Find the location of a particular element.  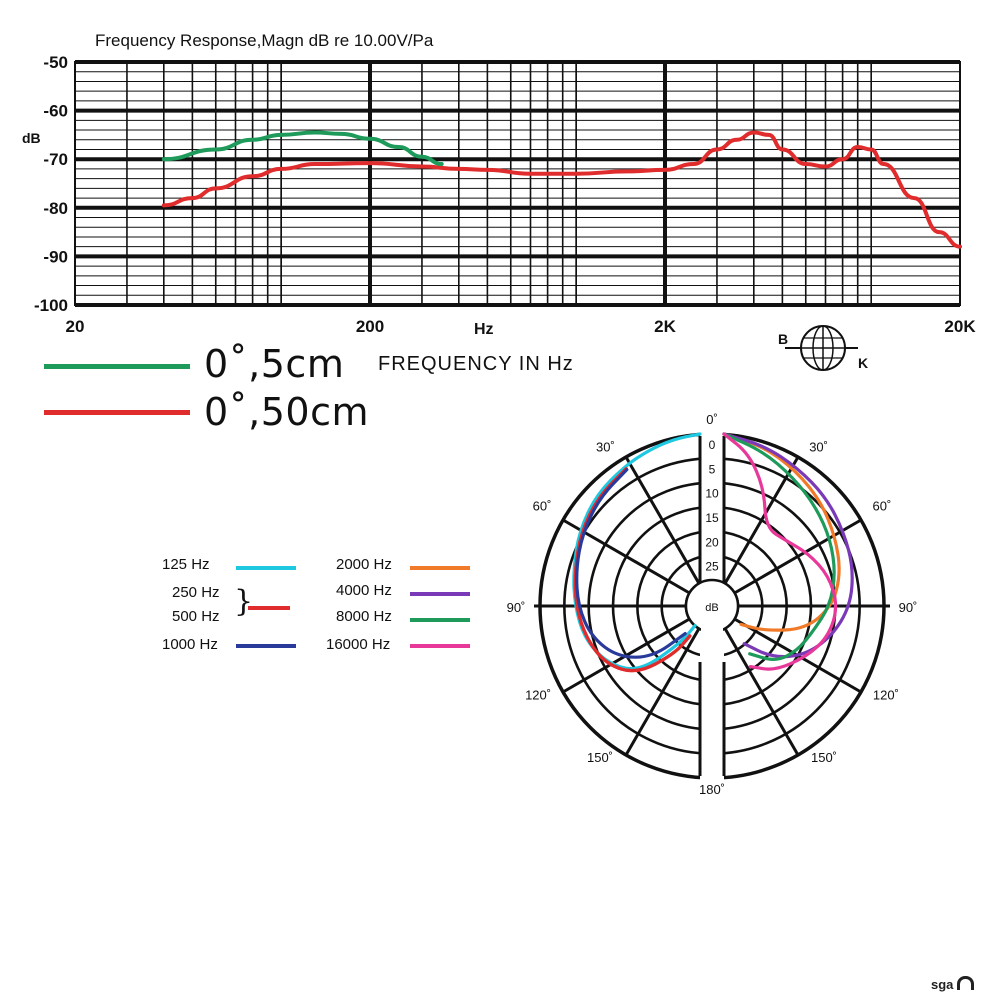

fr-legend-red-swatch is located at coordinates (117, 412).